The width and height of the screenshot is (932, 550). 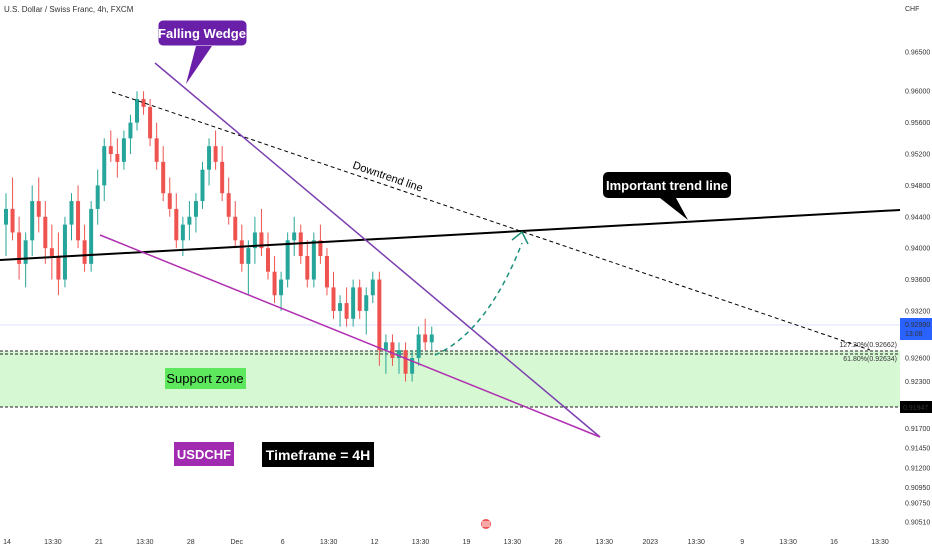 I want to click on fib-127-label: 127.20%(0.92662), so click(x=868, y=345).